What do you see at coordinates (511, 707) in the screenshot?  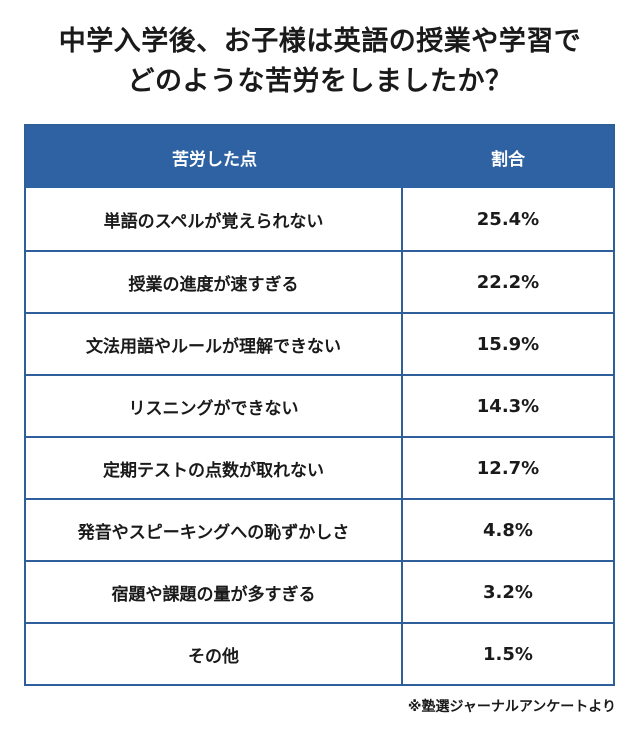 I see `source-note: ※塾選ジャーナルアンケートより` at bounding box center [511, 707].